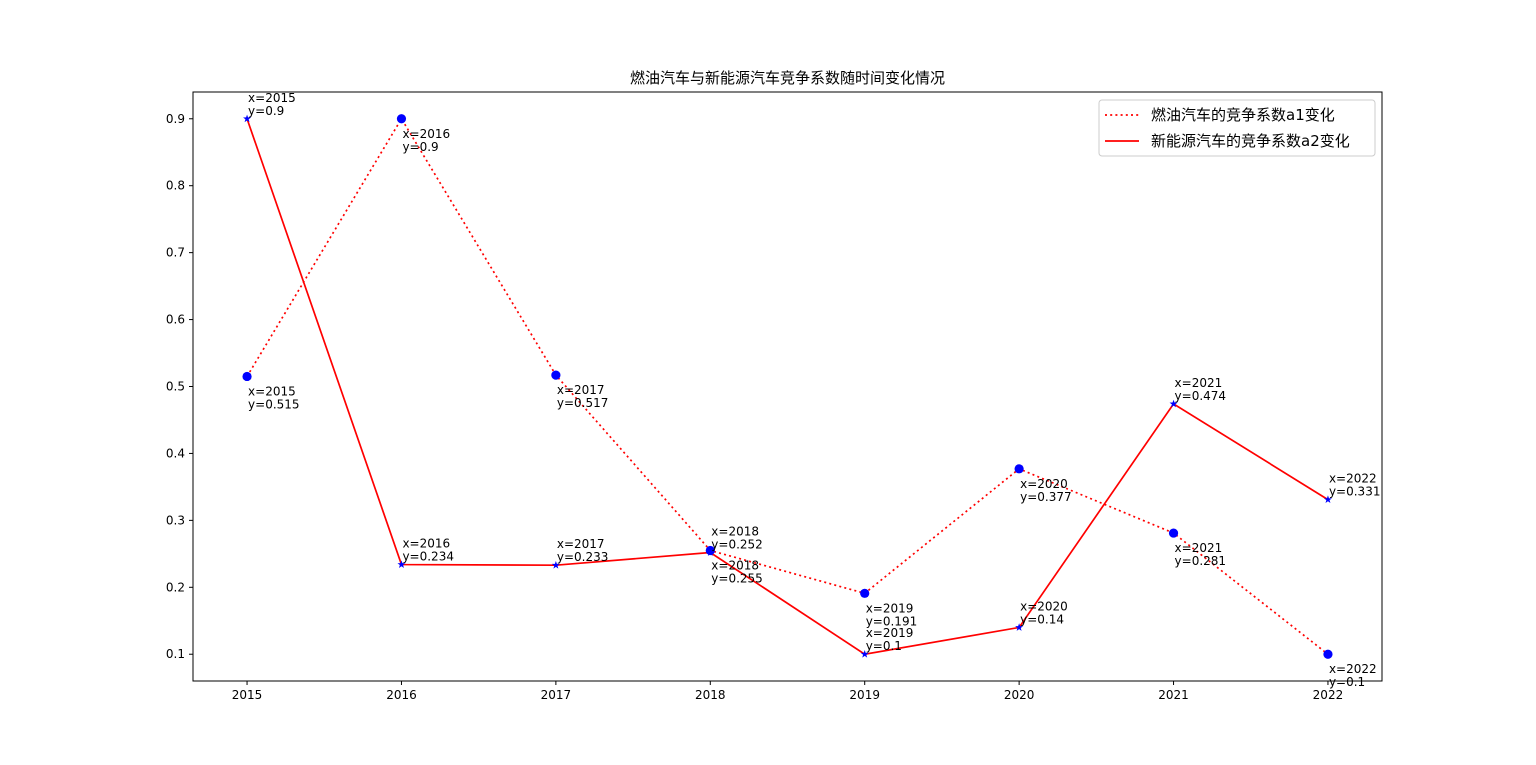 The image size is (1536, 765). What do you see at coordinates (1201, 561) in the screenshot?
I see `annotation-y-label: y=0.281` at bounding box center [1201, 561].